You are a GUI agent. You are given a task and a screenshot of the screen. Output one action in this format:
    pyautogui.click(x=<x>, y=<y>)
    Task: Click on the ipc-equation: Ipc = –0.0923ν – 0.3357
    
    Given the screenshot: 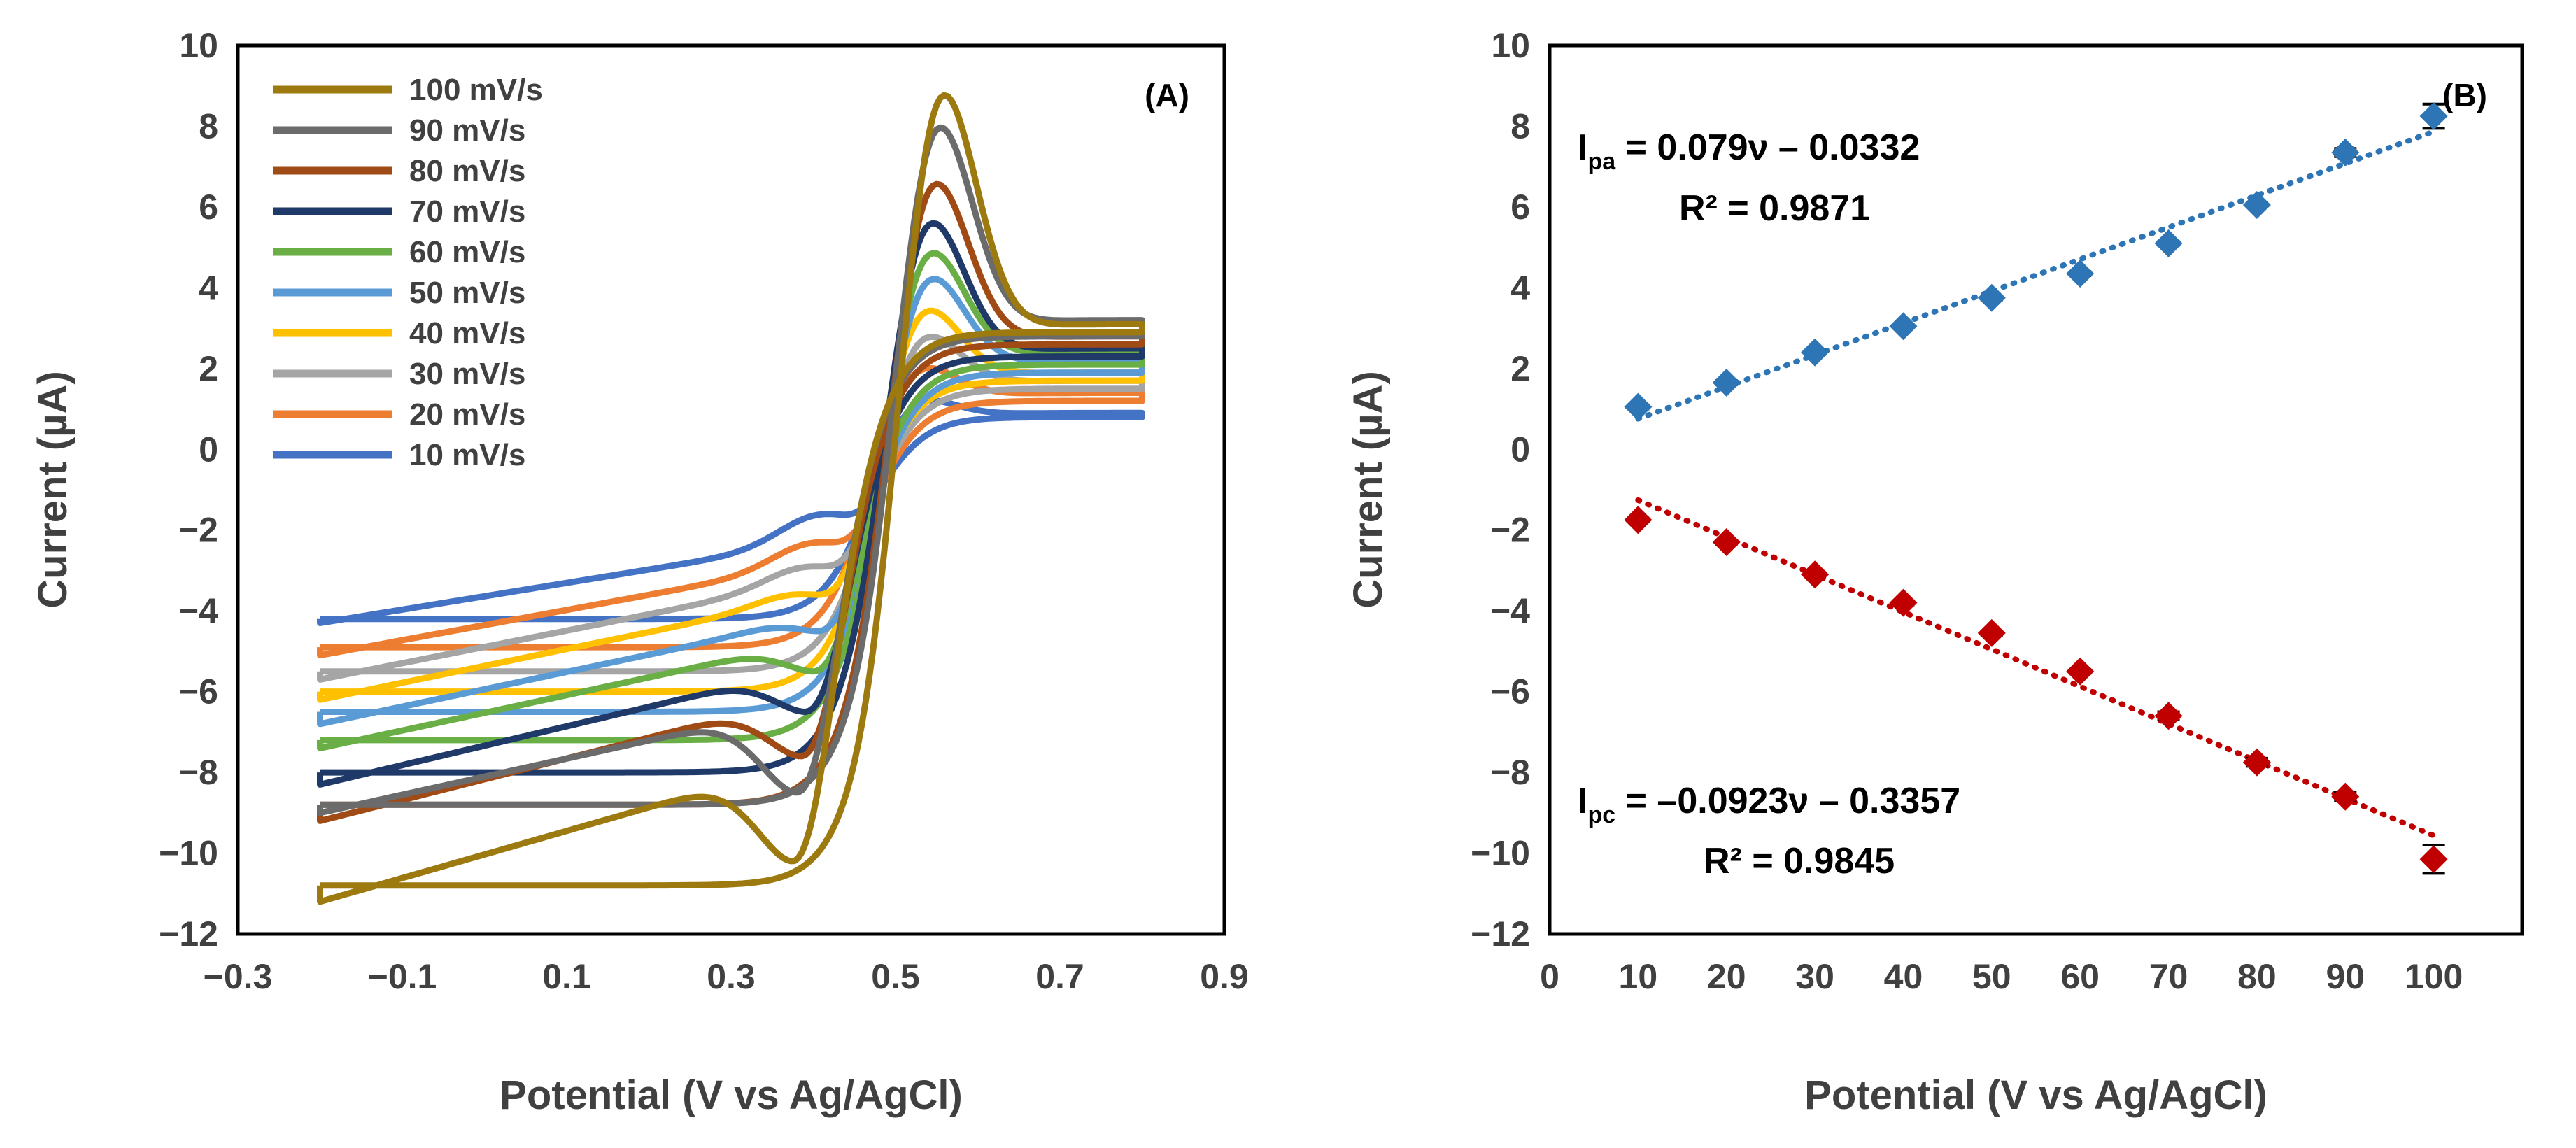 What is the action you would take?
    pyautogui.click(x=1769, y=804)
    